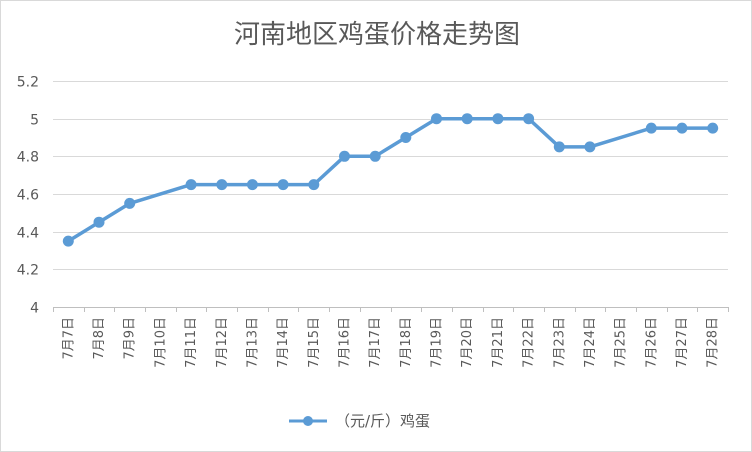 The image size is (752, 452). I want to click on x-tick-label: 7月26日, so click(651, 342).